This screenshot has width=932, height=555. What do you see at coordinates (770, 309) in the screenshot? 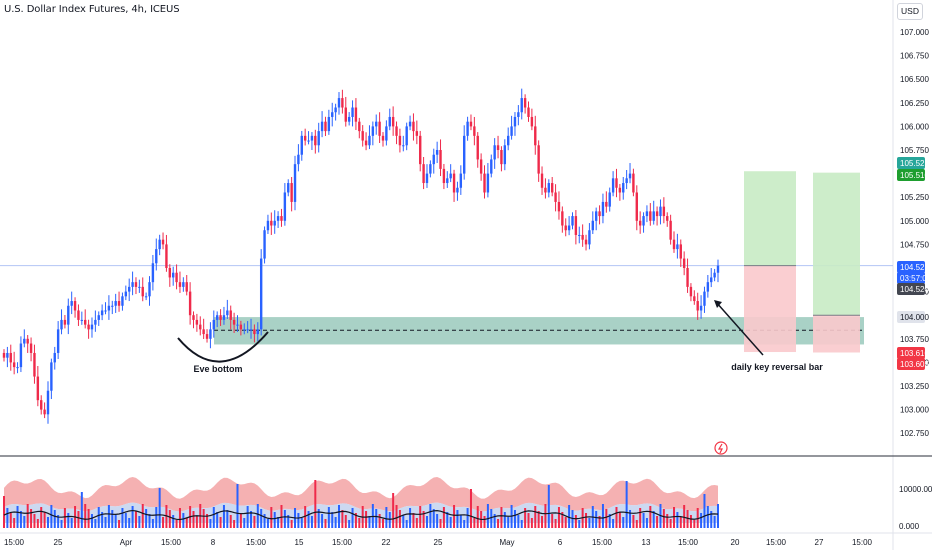
I see `position-stop-zone` at bounding box center [770, 309].